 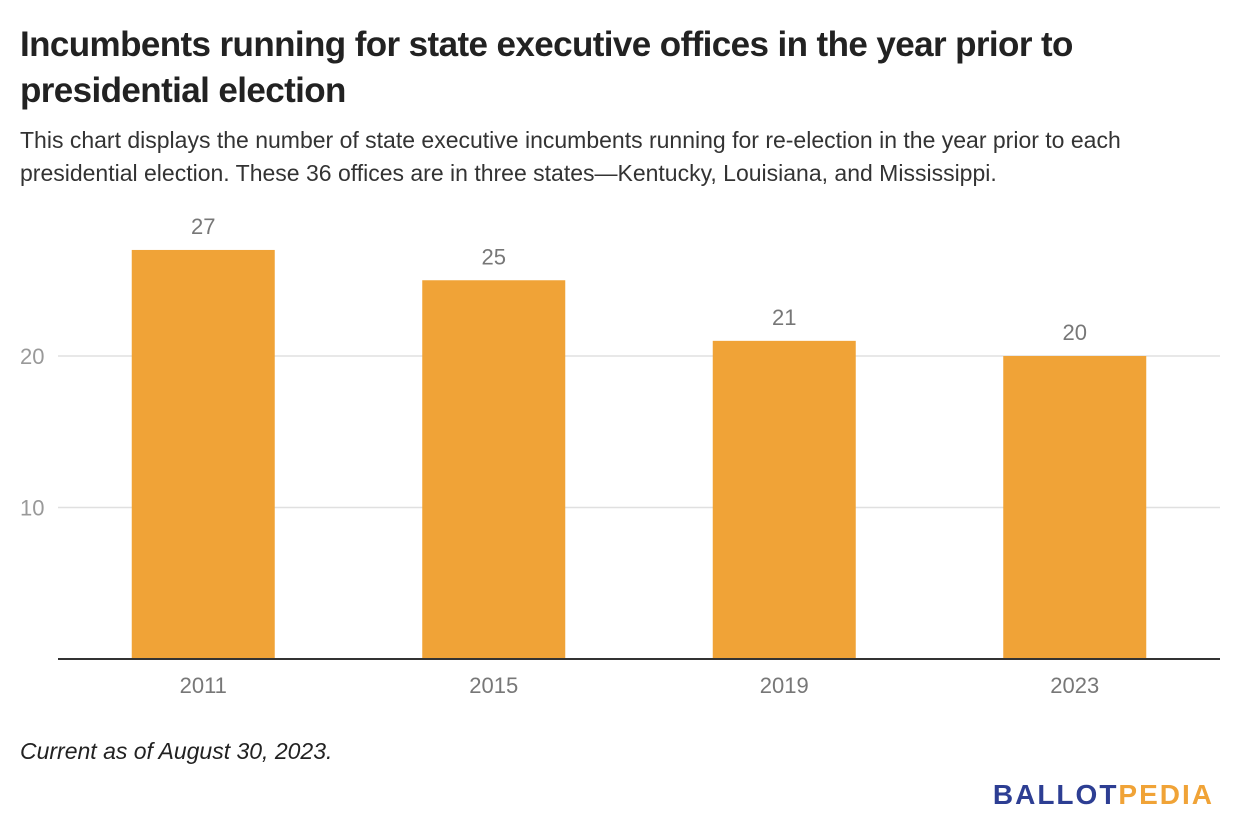 What do you see at coordinates (1075, 507) in the screenshot?
I see `bar-2023` at bounding box center [1075, 507].